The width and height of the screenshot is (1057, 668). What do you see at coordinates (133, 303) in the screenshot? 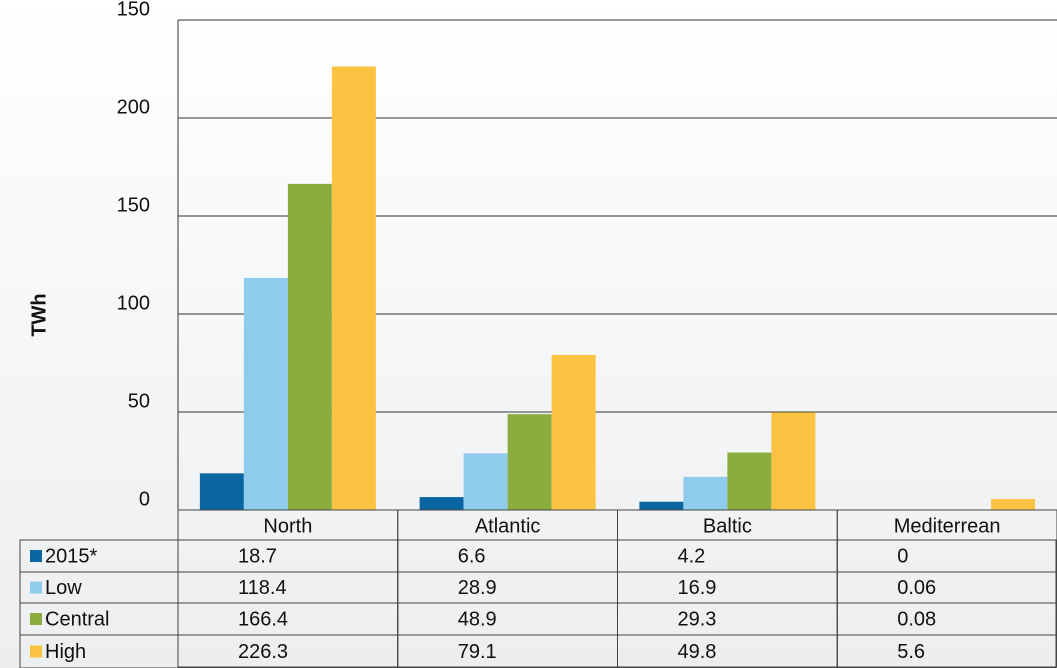
I see `y-tick-label: 100` at bounding box center [133, 303].